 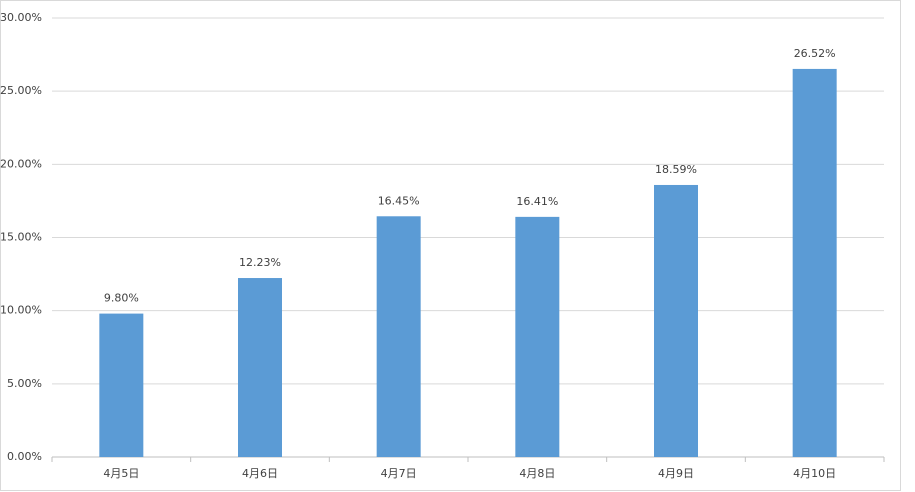 I want to click on value-label: 16.41%, so click(x=537, y=201).